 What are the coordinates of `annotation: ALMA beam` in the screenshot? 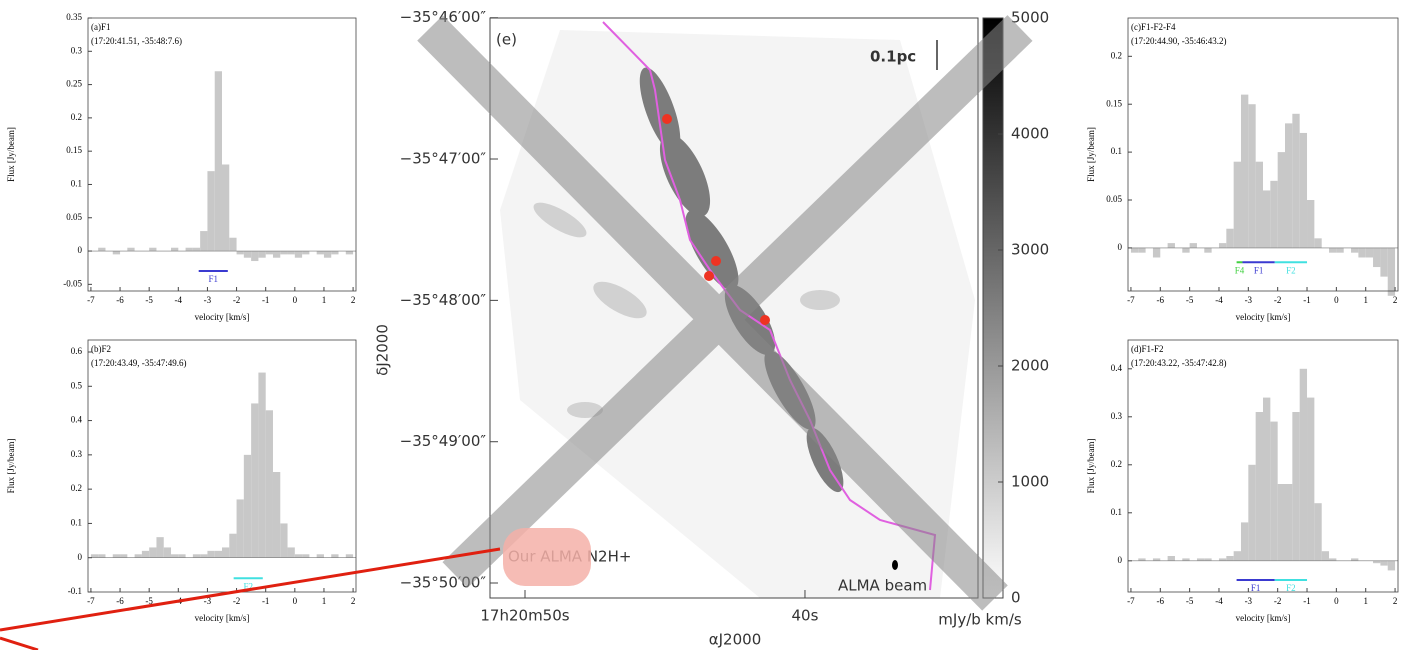 It's located at (882, 586).